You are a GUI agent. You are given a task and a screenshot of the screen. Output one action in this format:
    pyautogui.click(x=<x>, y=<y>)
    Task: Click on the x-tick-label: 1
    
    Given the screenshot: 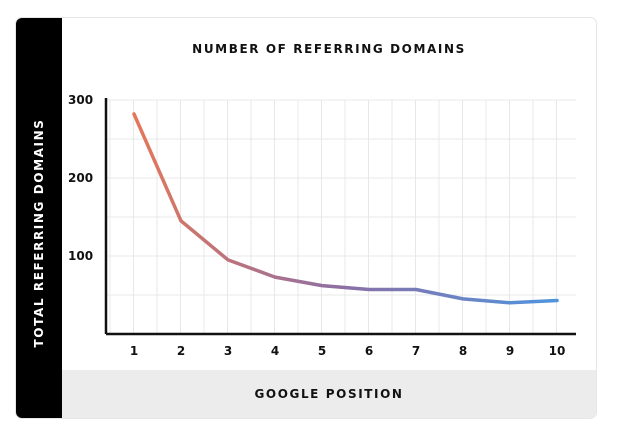 What is the action you would take?
    pyautogui.click(x=134, y=351)
    